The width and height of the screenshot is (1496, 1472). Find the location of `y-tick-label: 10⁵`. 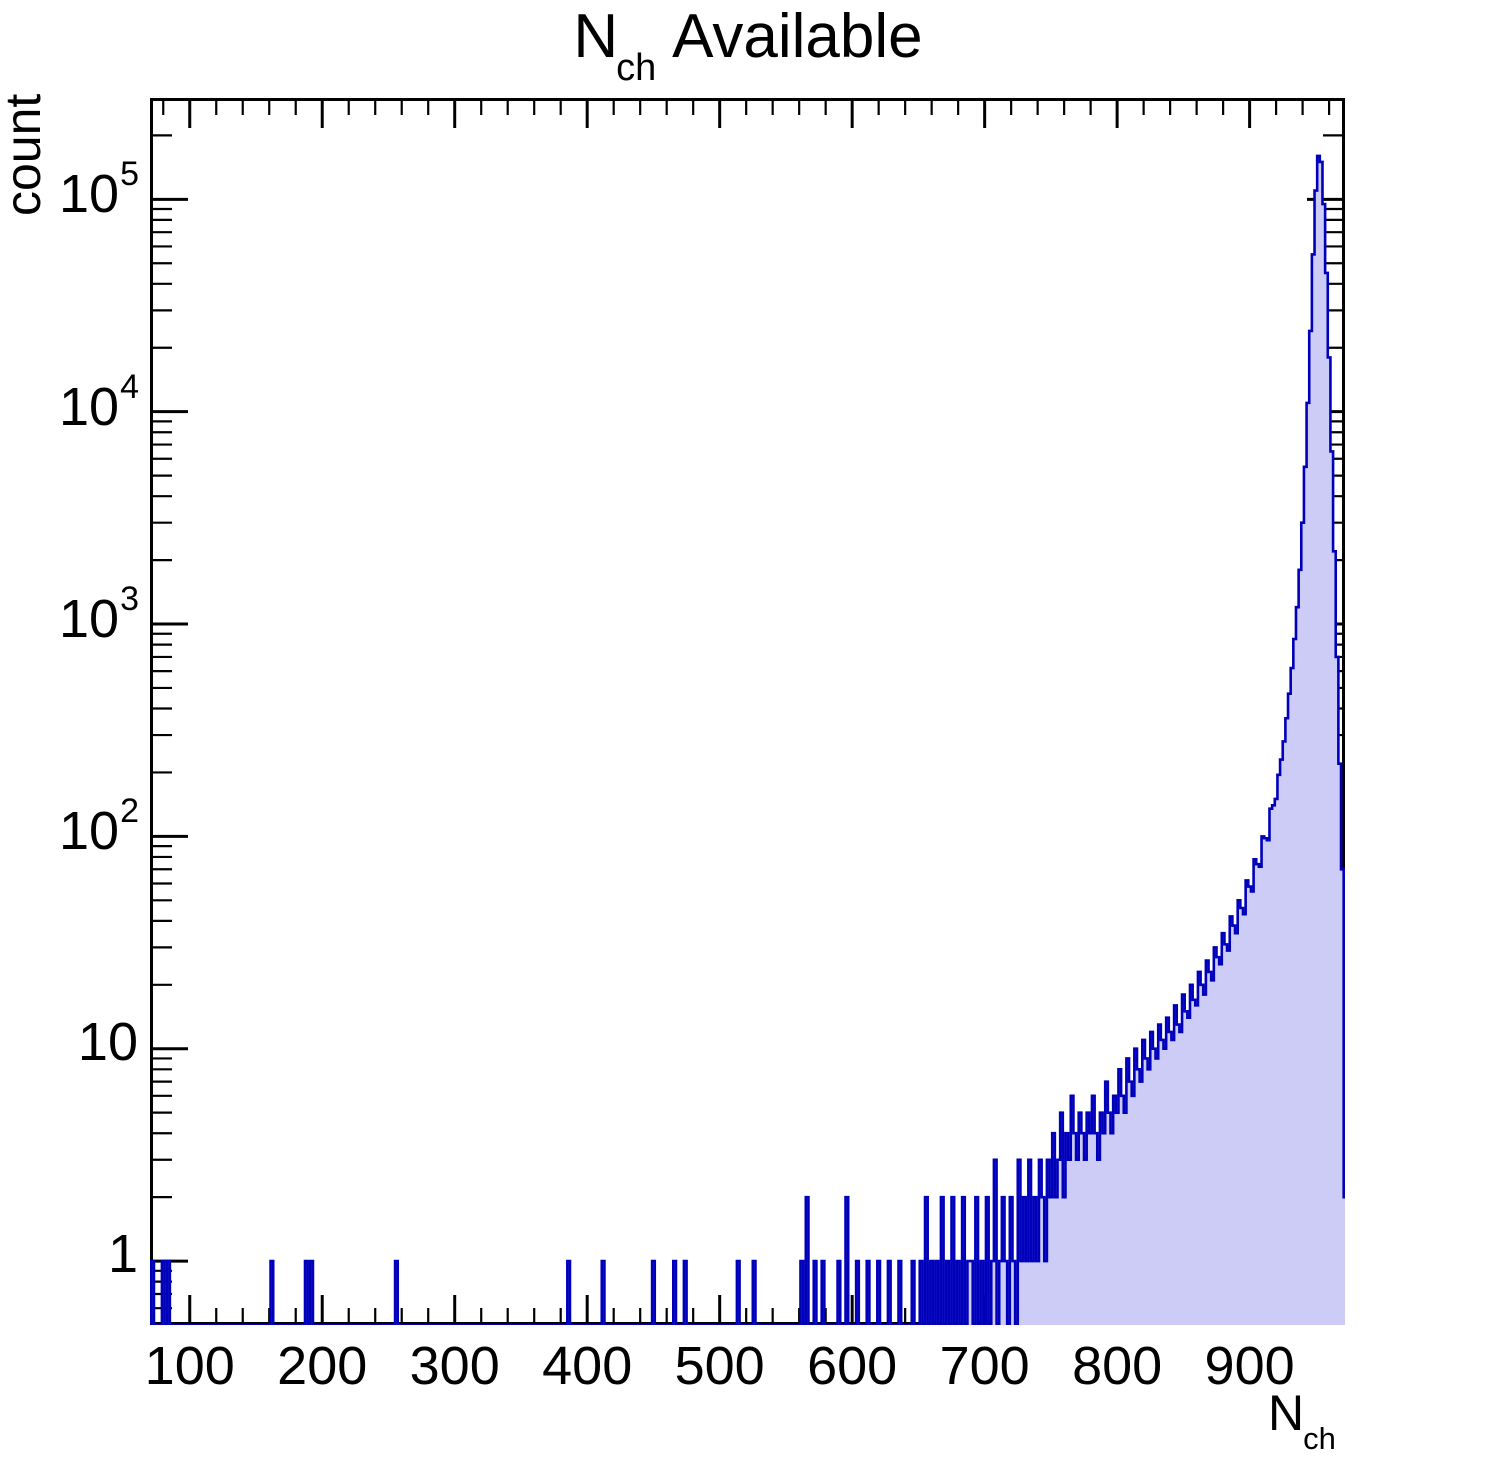

y-tick-label: 10⁵ is located at coordinates (99, 191).